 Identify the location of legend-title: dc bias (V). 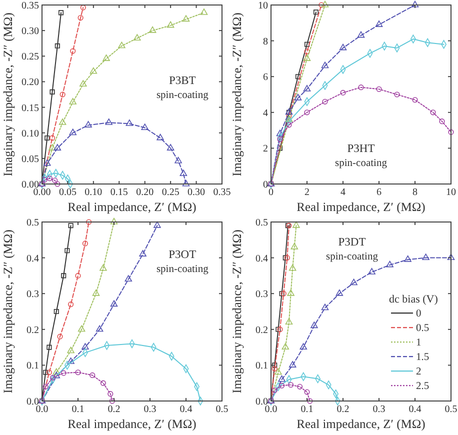
(413, 300).